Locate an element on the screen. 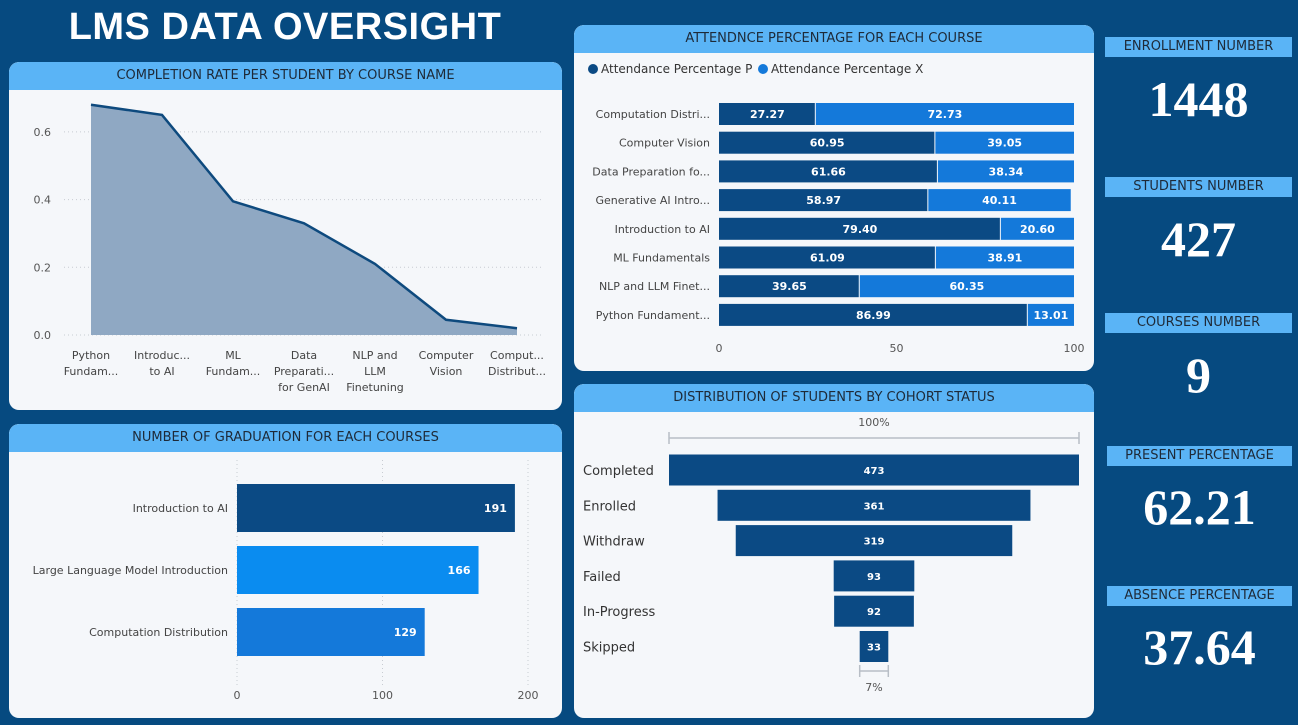  bar-value-label: 60.95 is located at coordinates (827, 143).